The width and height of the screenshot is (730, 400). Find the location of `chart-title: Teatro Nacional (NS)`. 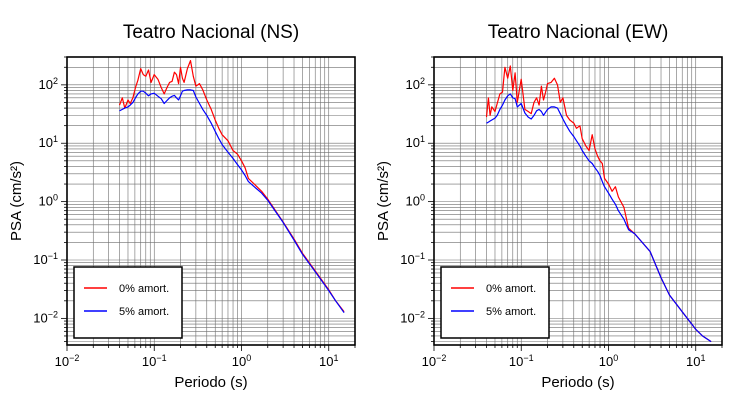

chart-title: Teatro Nacional (NS) is located at coordinates (211, 32).